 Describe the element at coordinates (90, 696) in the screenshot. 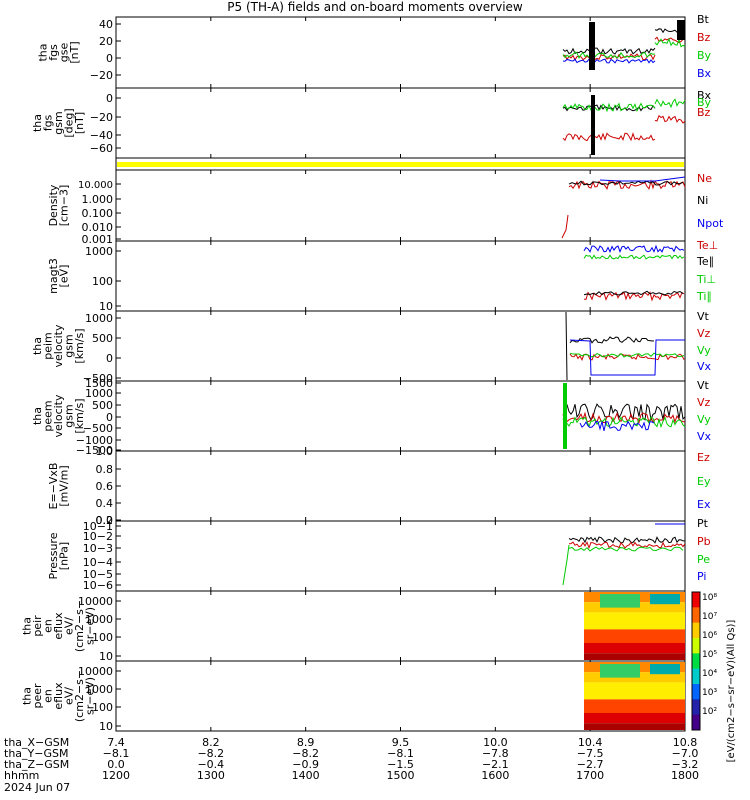

I see `y-axis-label: sr−eV)` at that location.